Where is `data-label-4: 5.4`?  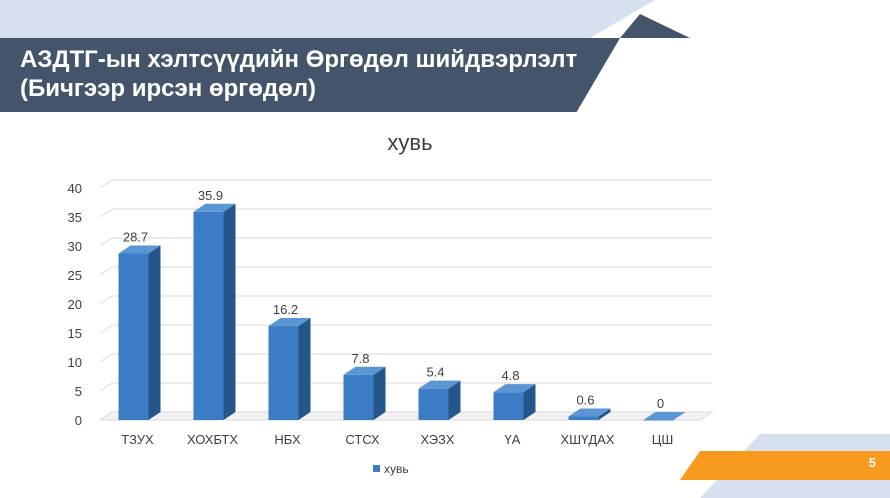 data-label-4: 5.4 is located at coordinates (435, 372).